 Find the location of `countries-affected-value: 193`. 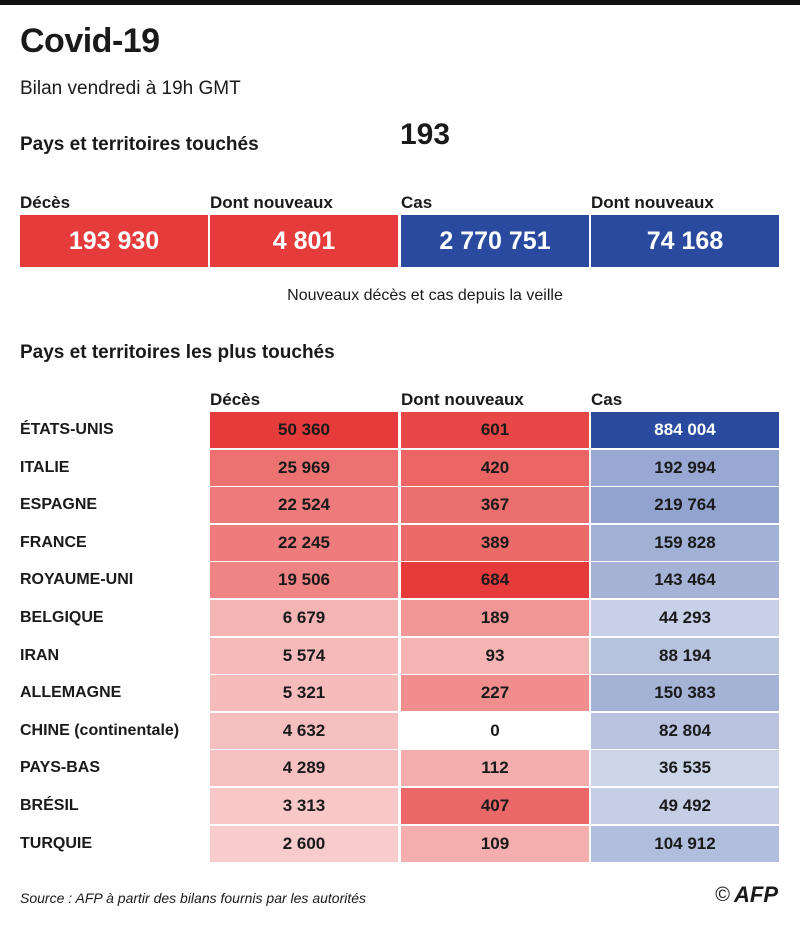

countries-affected-value: 193 is located at coordinates (425, 134).